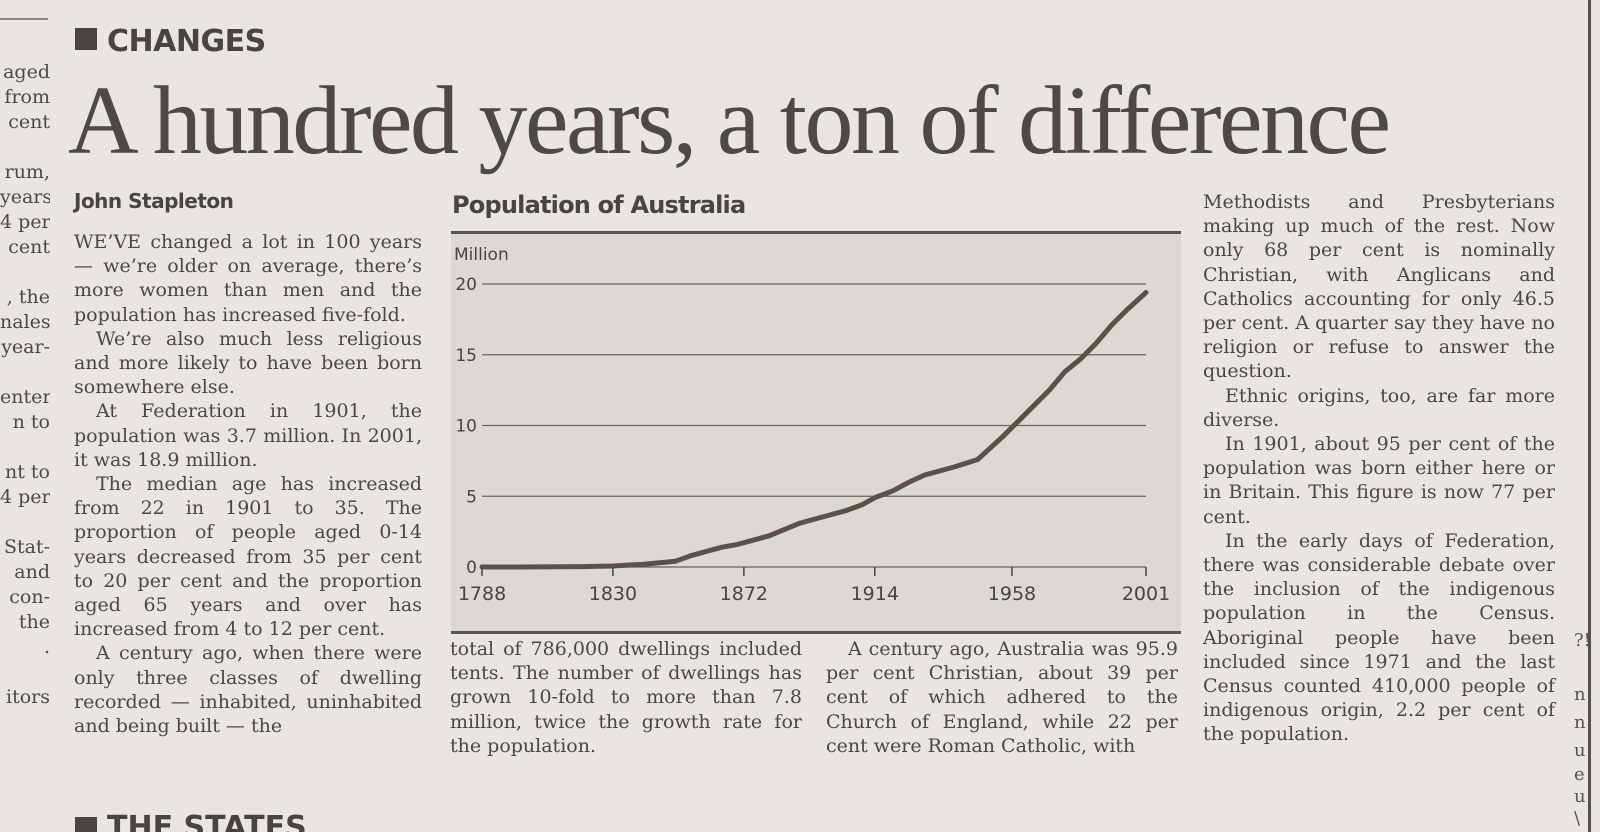 Image resolution: width=1600 pixels, height=832 pixels. What do you see at coordinates (34, 622) in the screenshot?
I see `fragment-line: the` at bounding box center [34, 622].